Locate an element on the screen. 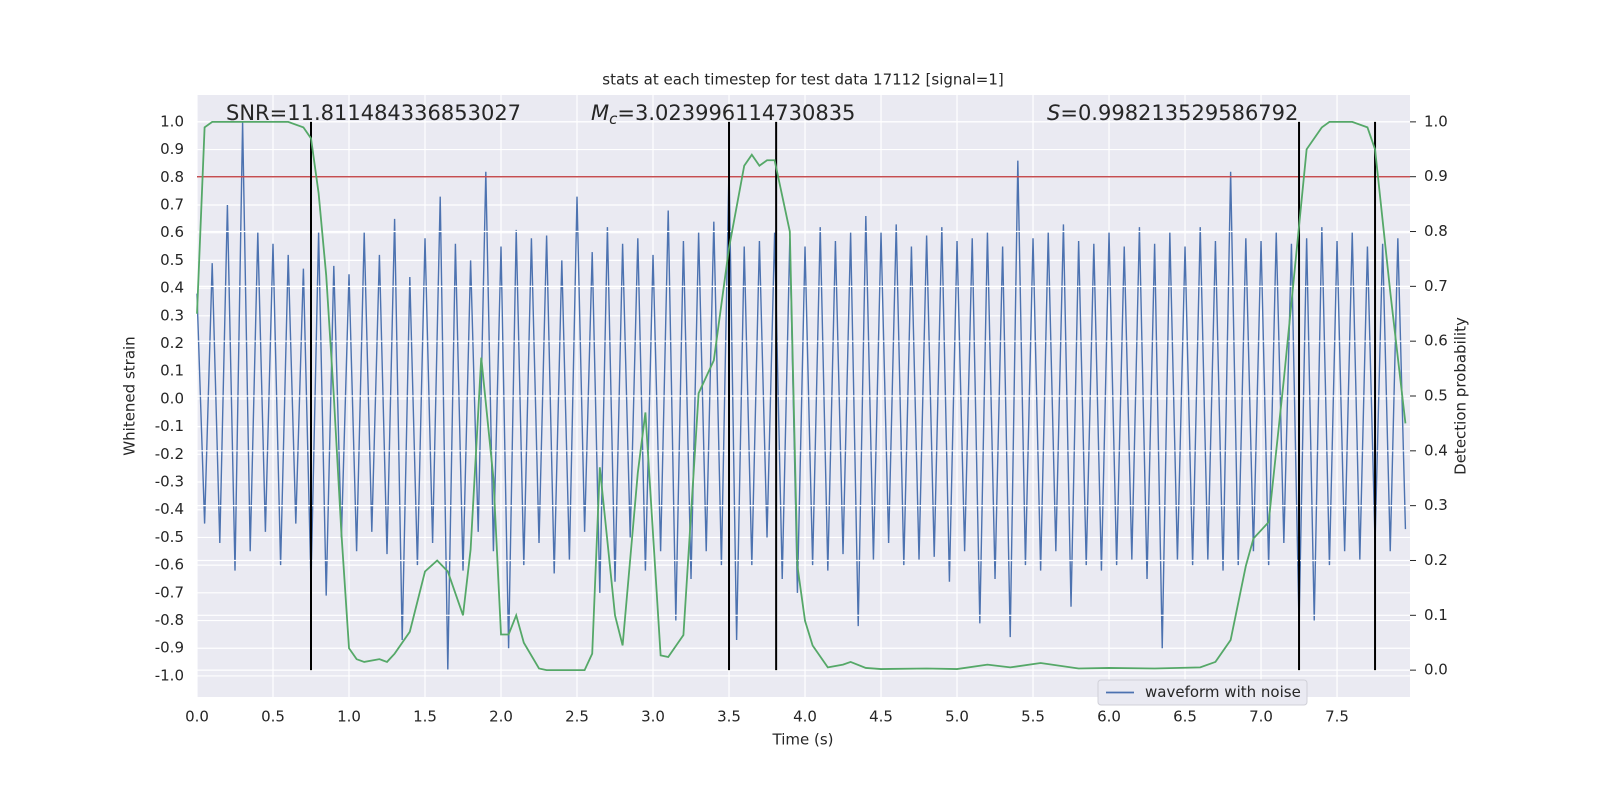 This screenshot has width=1600, height=800. y2-tick-label: 1.0 is located at coordinates (1436, 121).